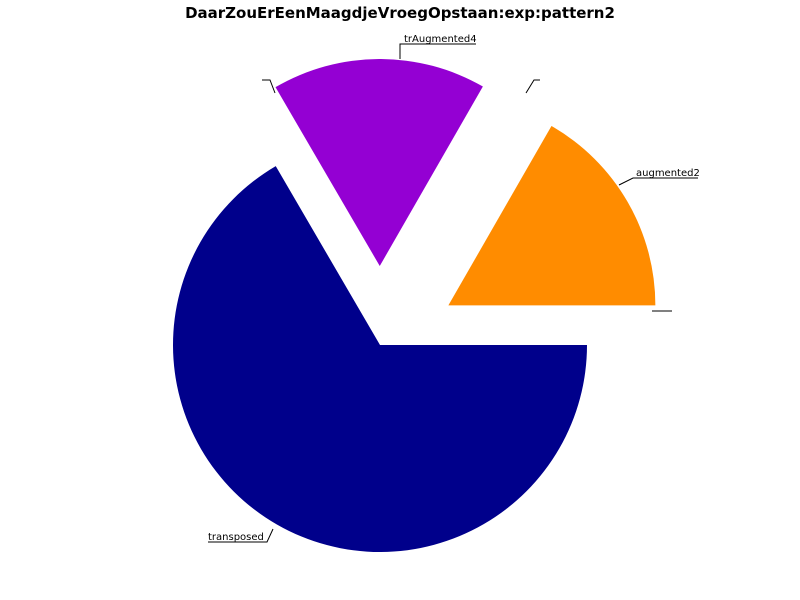 The image size is (800, 600). Describe the element at coordinates (440, 39) in the screenshot. I see `slice-label: trAugmented4` at that location.